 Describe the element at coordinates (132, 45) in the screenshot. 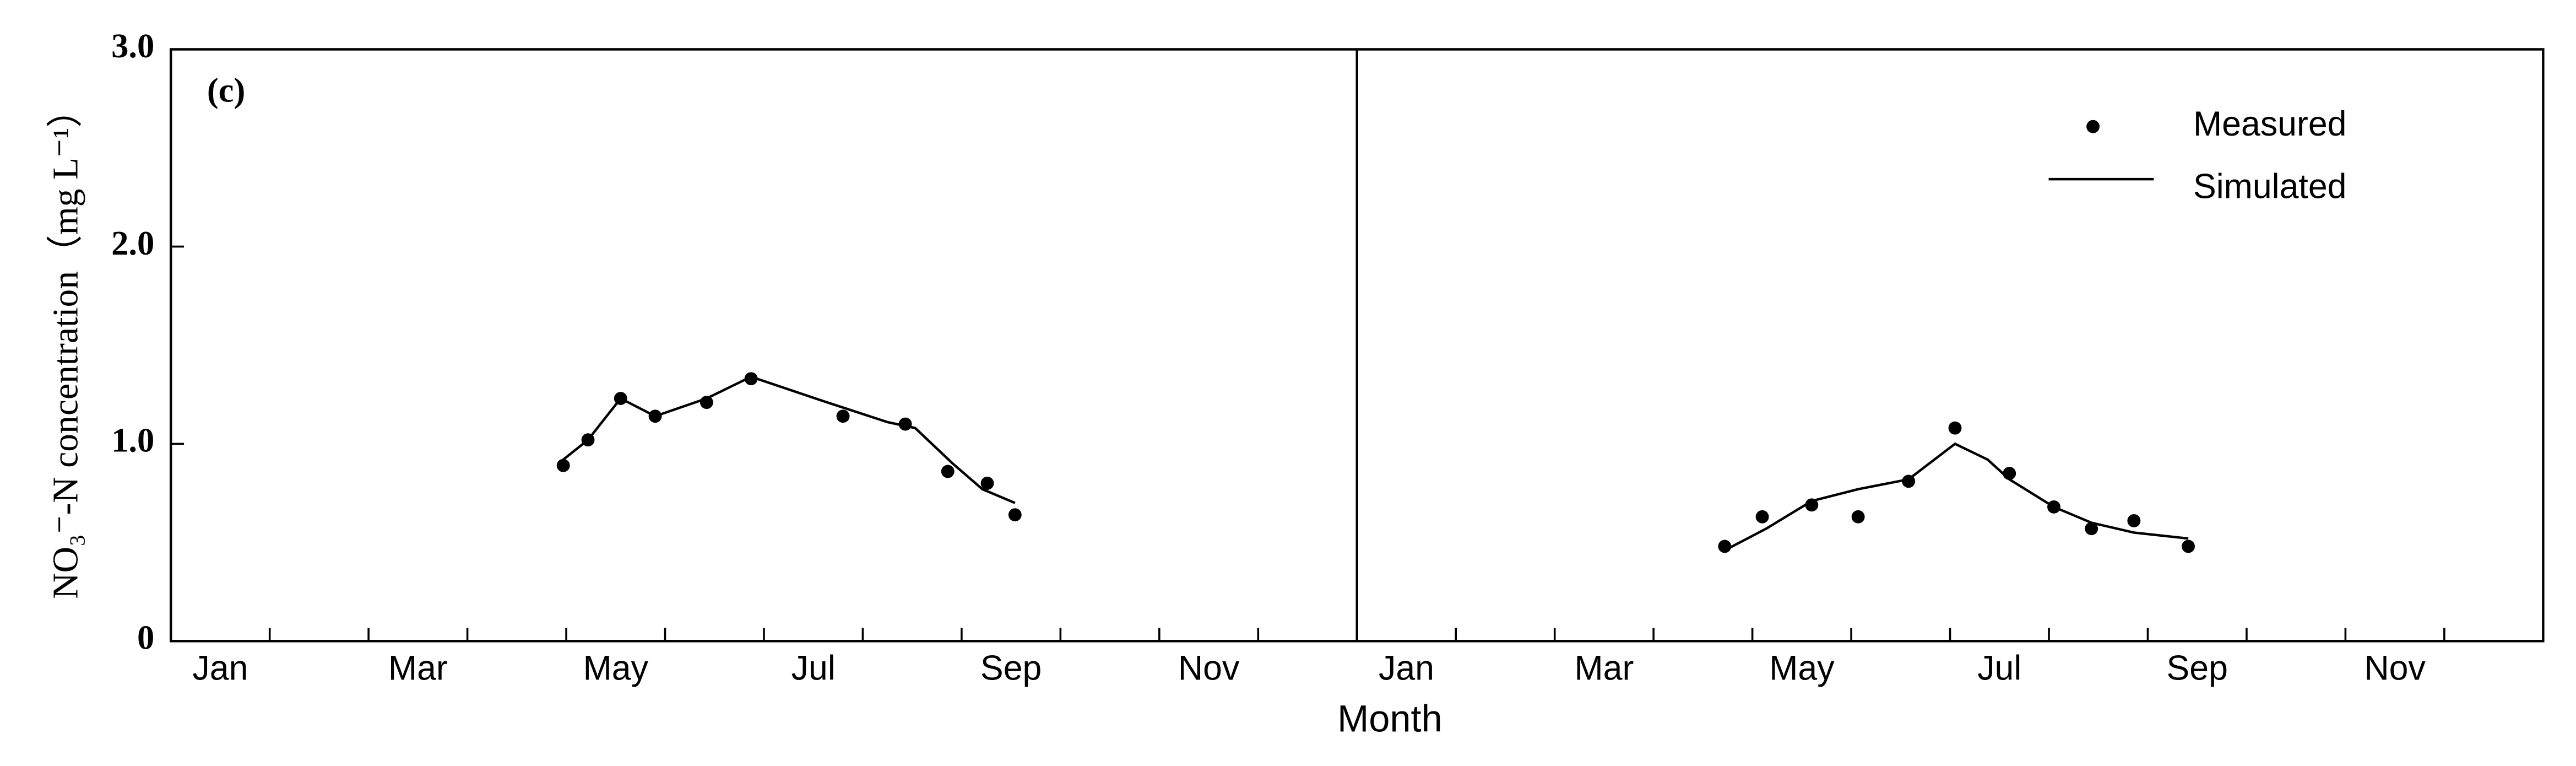

I see `y-tick-label: 3.0` at that location.